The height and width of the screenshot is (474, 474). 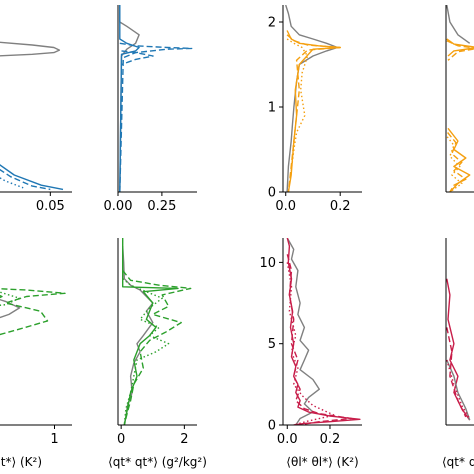 I want to click on panel-bottom-4: ⟨qt* q, so click(x=458, y=353).